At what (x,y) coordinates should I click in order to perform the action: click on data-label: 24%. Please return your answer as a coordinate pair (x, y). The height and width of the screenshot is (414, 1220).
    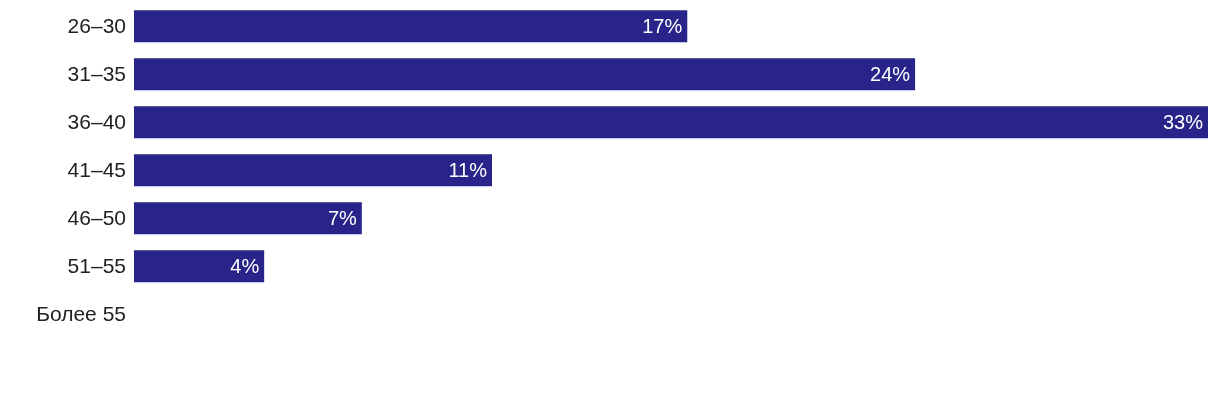
    Looking at the image, I should click on (890, 74).